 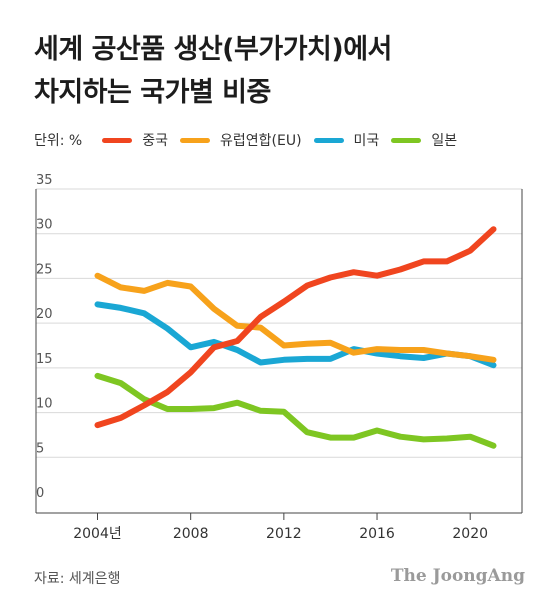 I want to click on y-tick-label-20: 20, so click(x=44, y=314).